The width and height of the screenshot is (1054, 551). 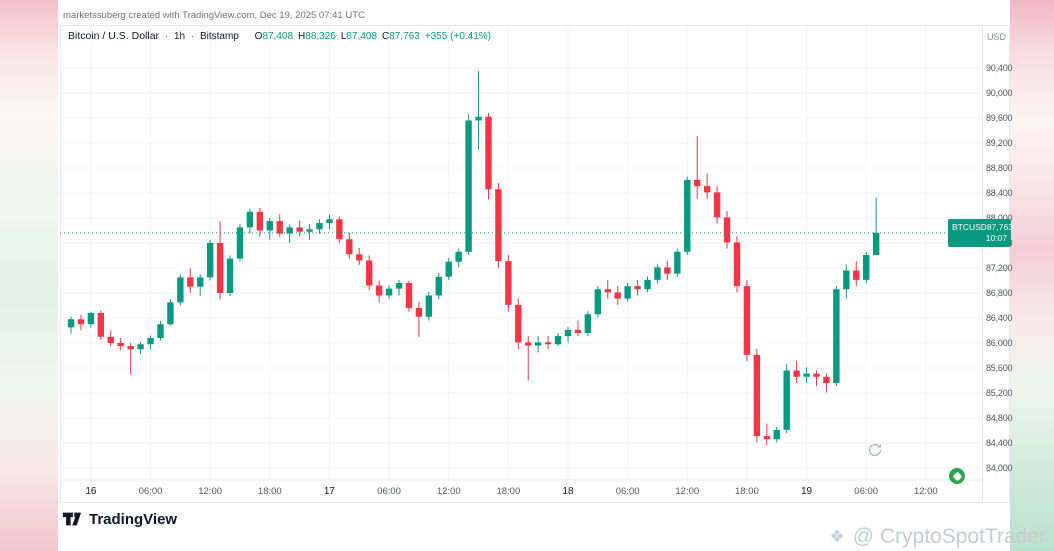 What do you see at coordinates (875, 450) in the screenshot?
I see `replay-icon` at bounding box center [875, 450].